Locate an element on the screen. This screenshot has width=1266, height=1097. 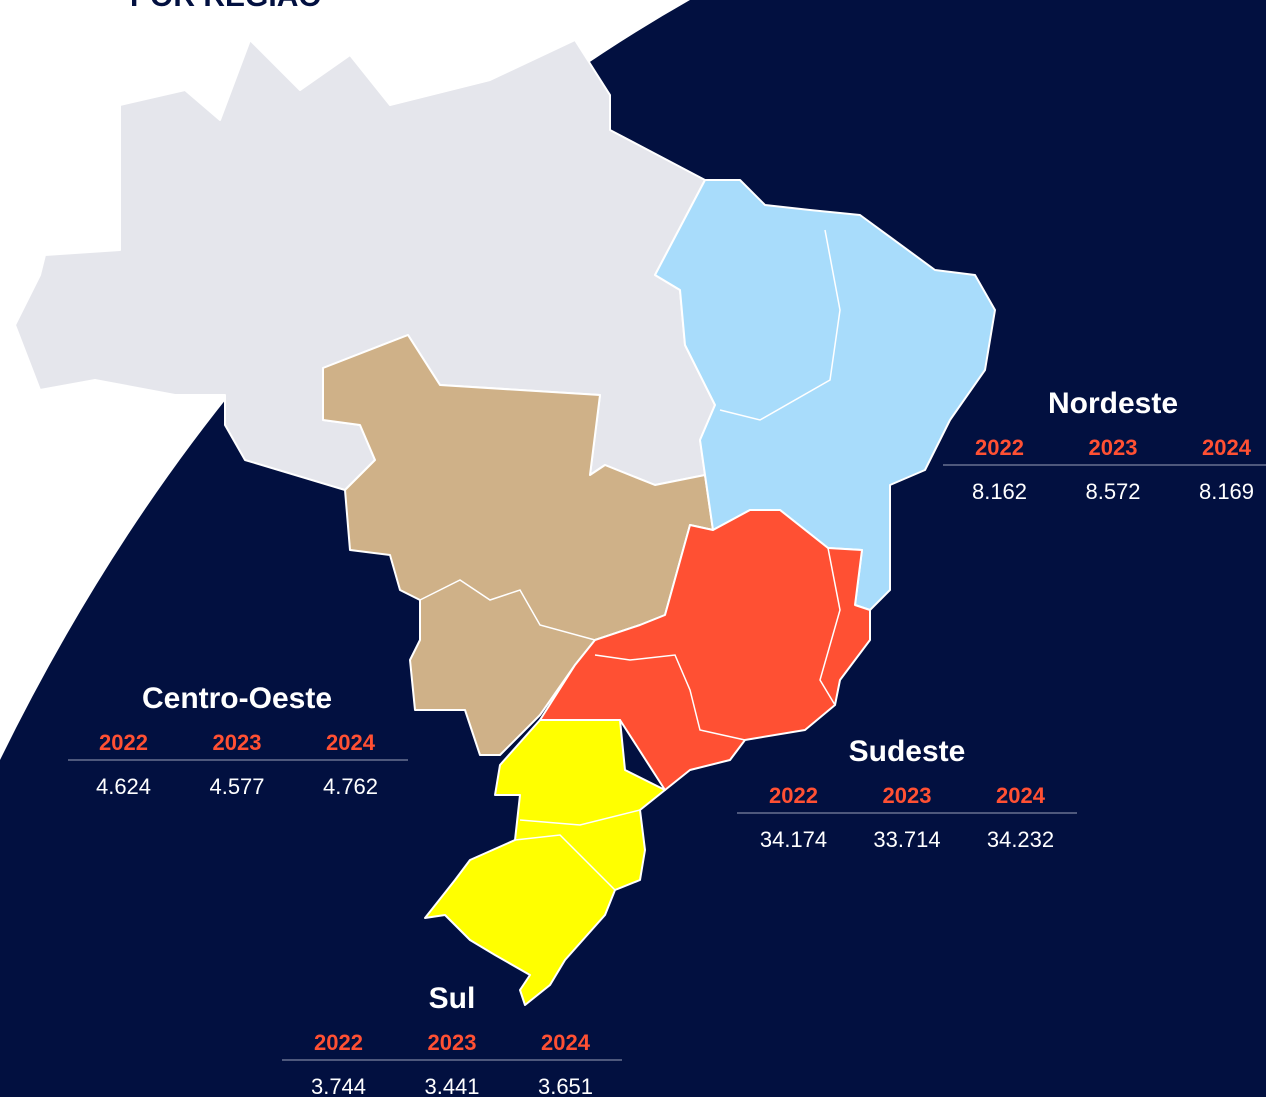
title: POR REGIÃO is located at coordinates (226, 6).